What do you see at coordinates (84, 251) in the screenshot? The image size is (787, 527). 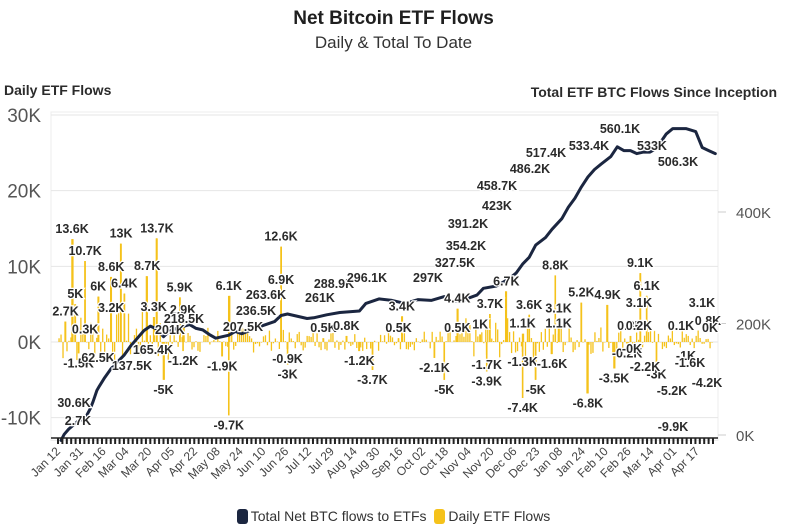 I see `daily-value-label: 10.7K` at bounding box center [84, 251].